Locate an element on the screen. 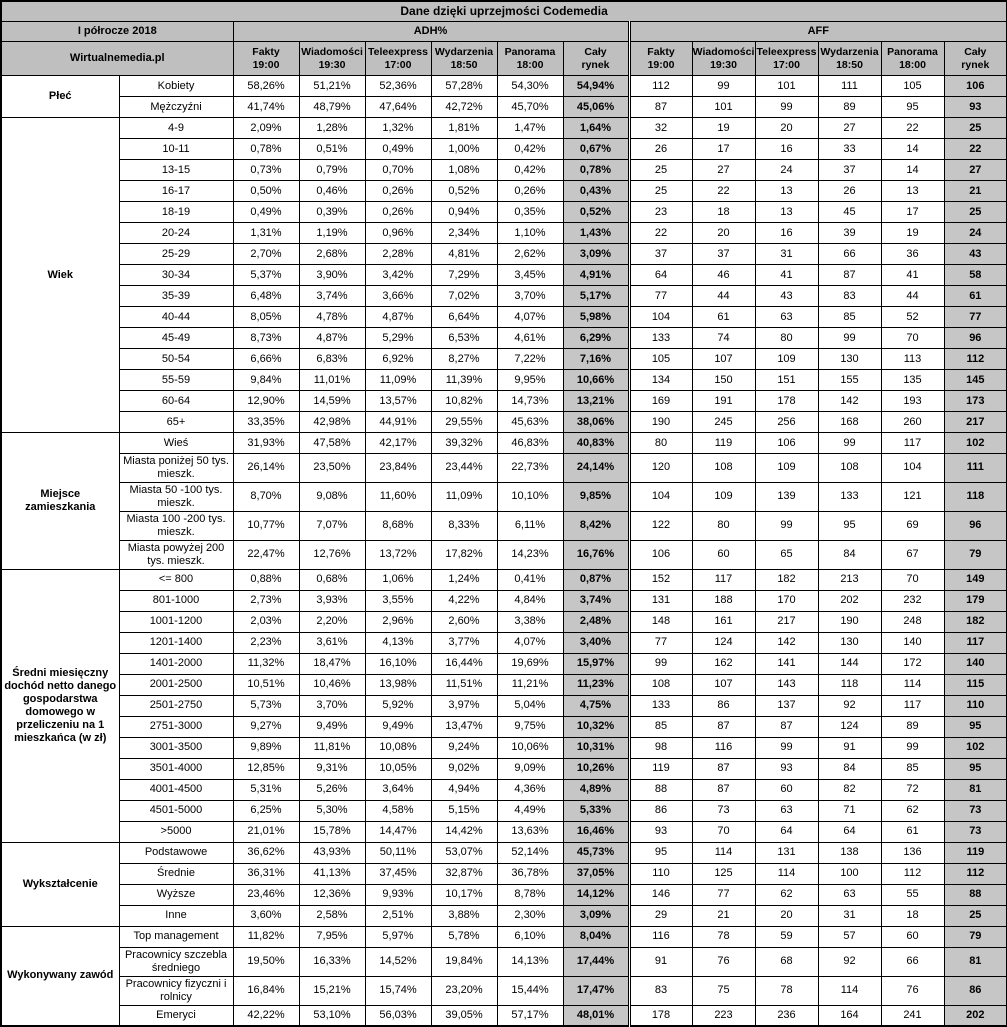 The height and width of the screenshot is (1027, 1007). adh-value: 37,45% is located at coordinates (398, 873).